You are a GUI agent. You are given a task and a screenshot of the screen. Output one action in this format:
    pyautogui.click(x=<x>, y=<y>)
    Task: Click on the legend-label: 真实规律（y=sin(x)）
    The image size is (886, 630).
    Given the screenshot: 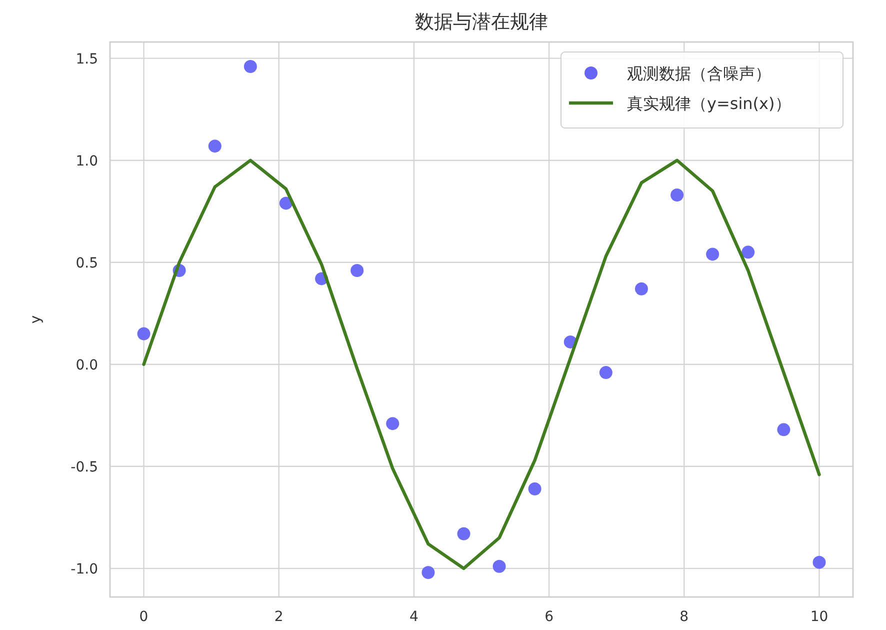 What is the action you would take?
    pyautogui.click(x=709, y=103)
    